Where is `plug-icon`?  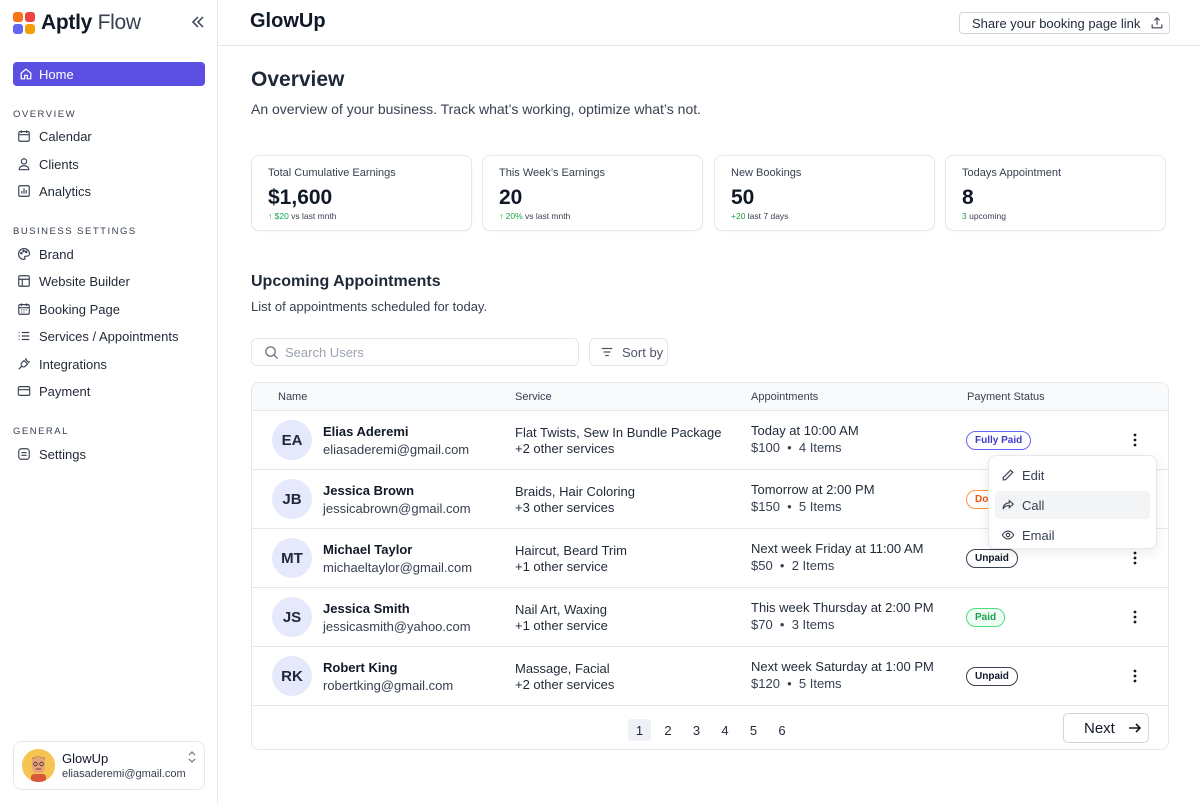 plug-icon is located at coordinates (24, 363).